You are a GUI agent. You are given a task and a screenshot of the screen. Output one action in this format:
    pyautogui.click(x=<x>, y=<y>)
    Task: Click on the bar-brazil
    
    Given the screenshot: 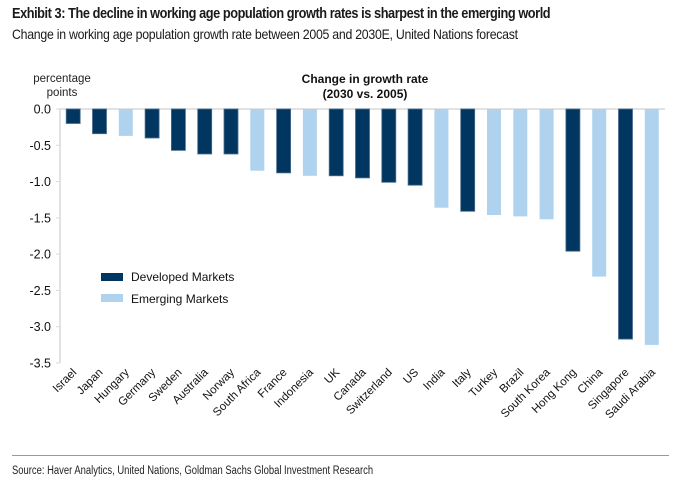 What is the action you would take?
    pyautogui.click(x=520, y=163)
    